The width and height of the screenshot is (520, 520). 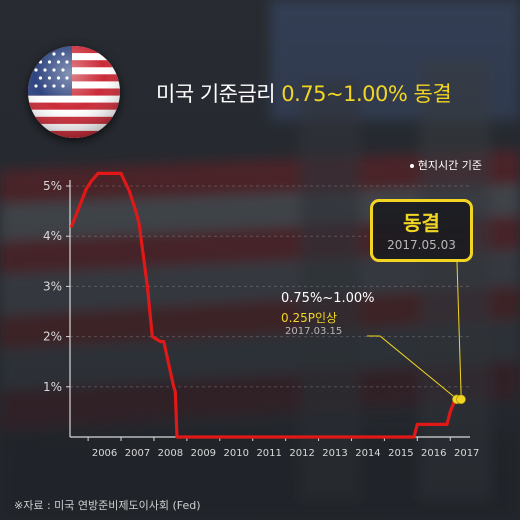 I want to click on freeze-callout-title: 동결, so click(x=421, y=223).